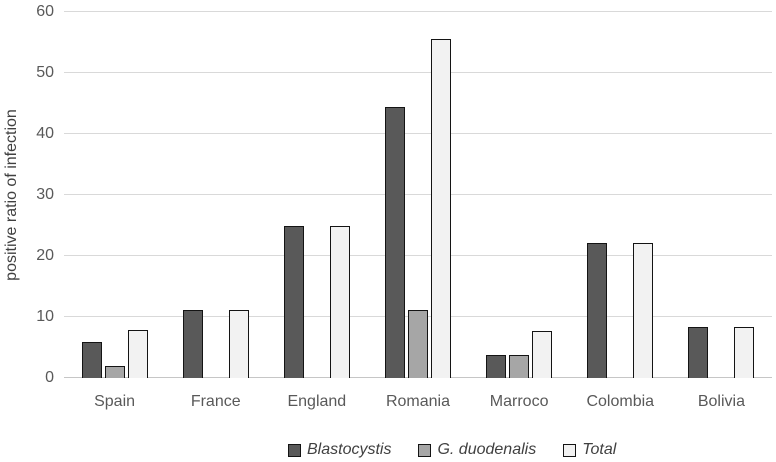  I want to click on x-label-france: France, so click(215, 401).